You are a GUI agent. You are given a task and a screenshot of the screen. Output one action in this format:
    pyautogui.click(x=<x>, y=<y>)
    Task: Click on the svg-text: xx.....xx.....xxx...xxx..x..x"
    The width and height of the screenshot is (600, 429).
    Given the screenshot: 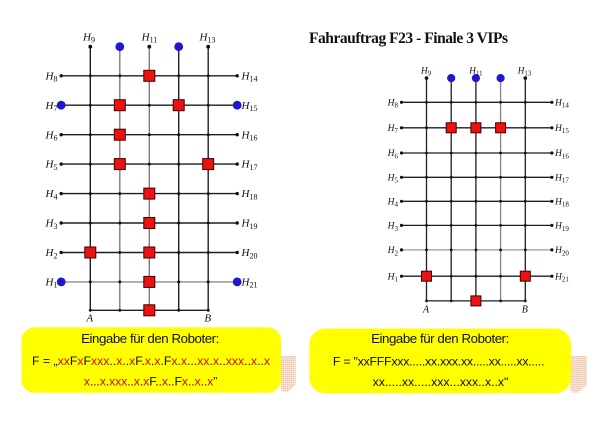 What is the action you would take?
    pyautogui.click(x=441, y=382)
    